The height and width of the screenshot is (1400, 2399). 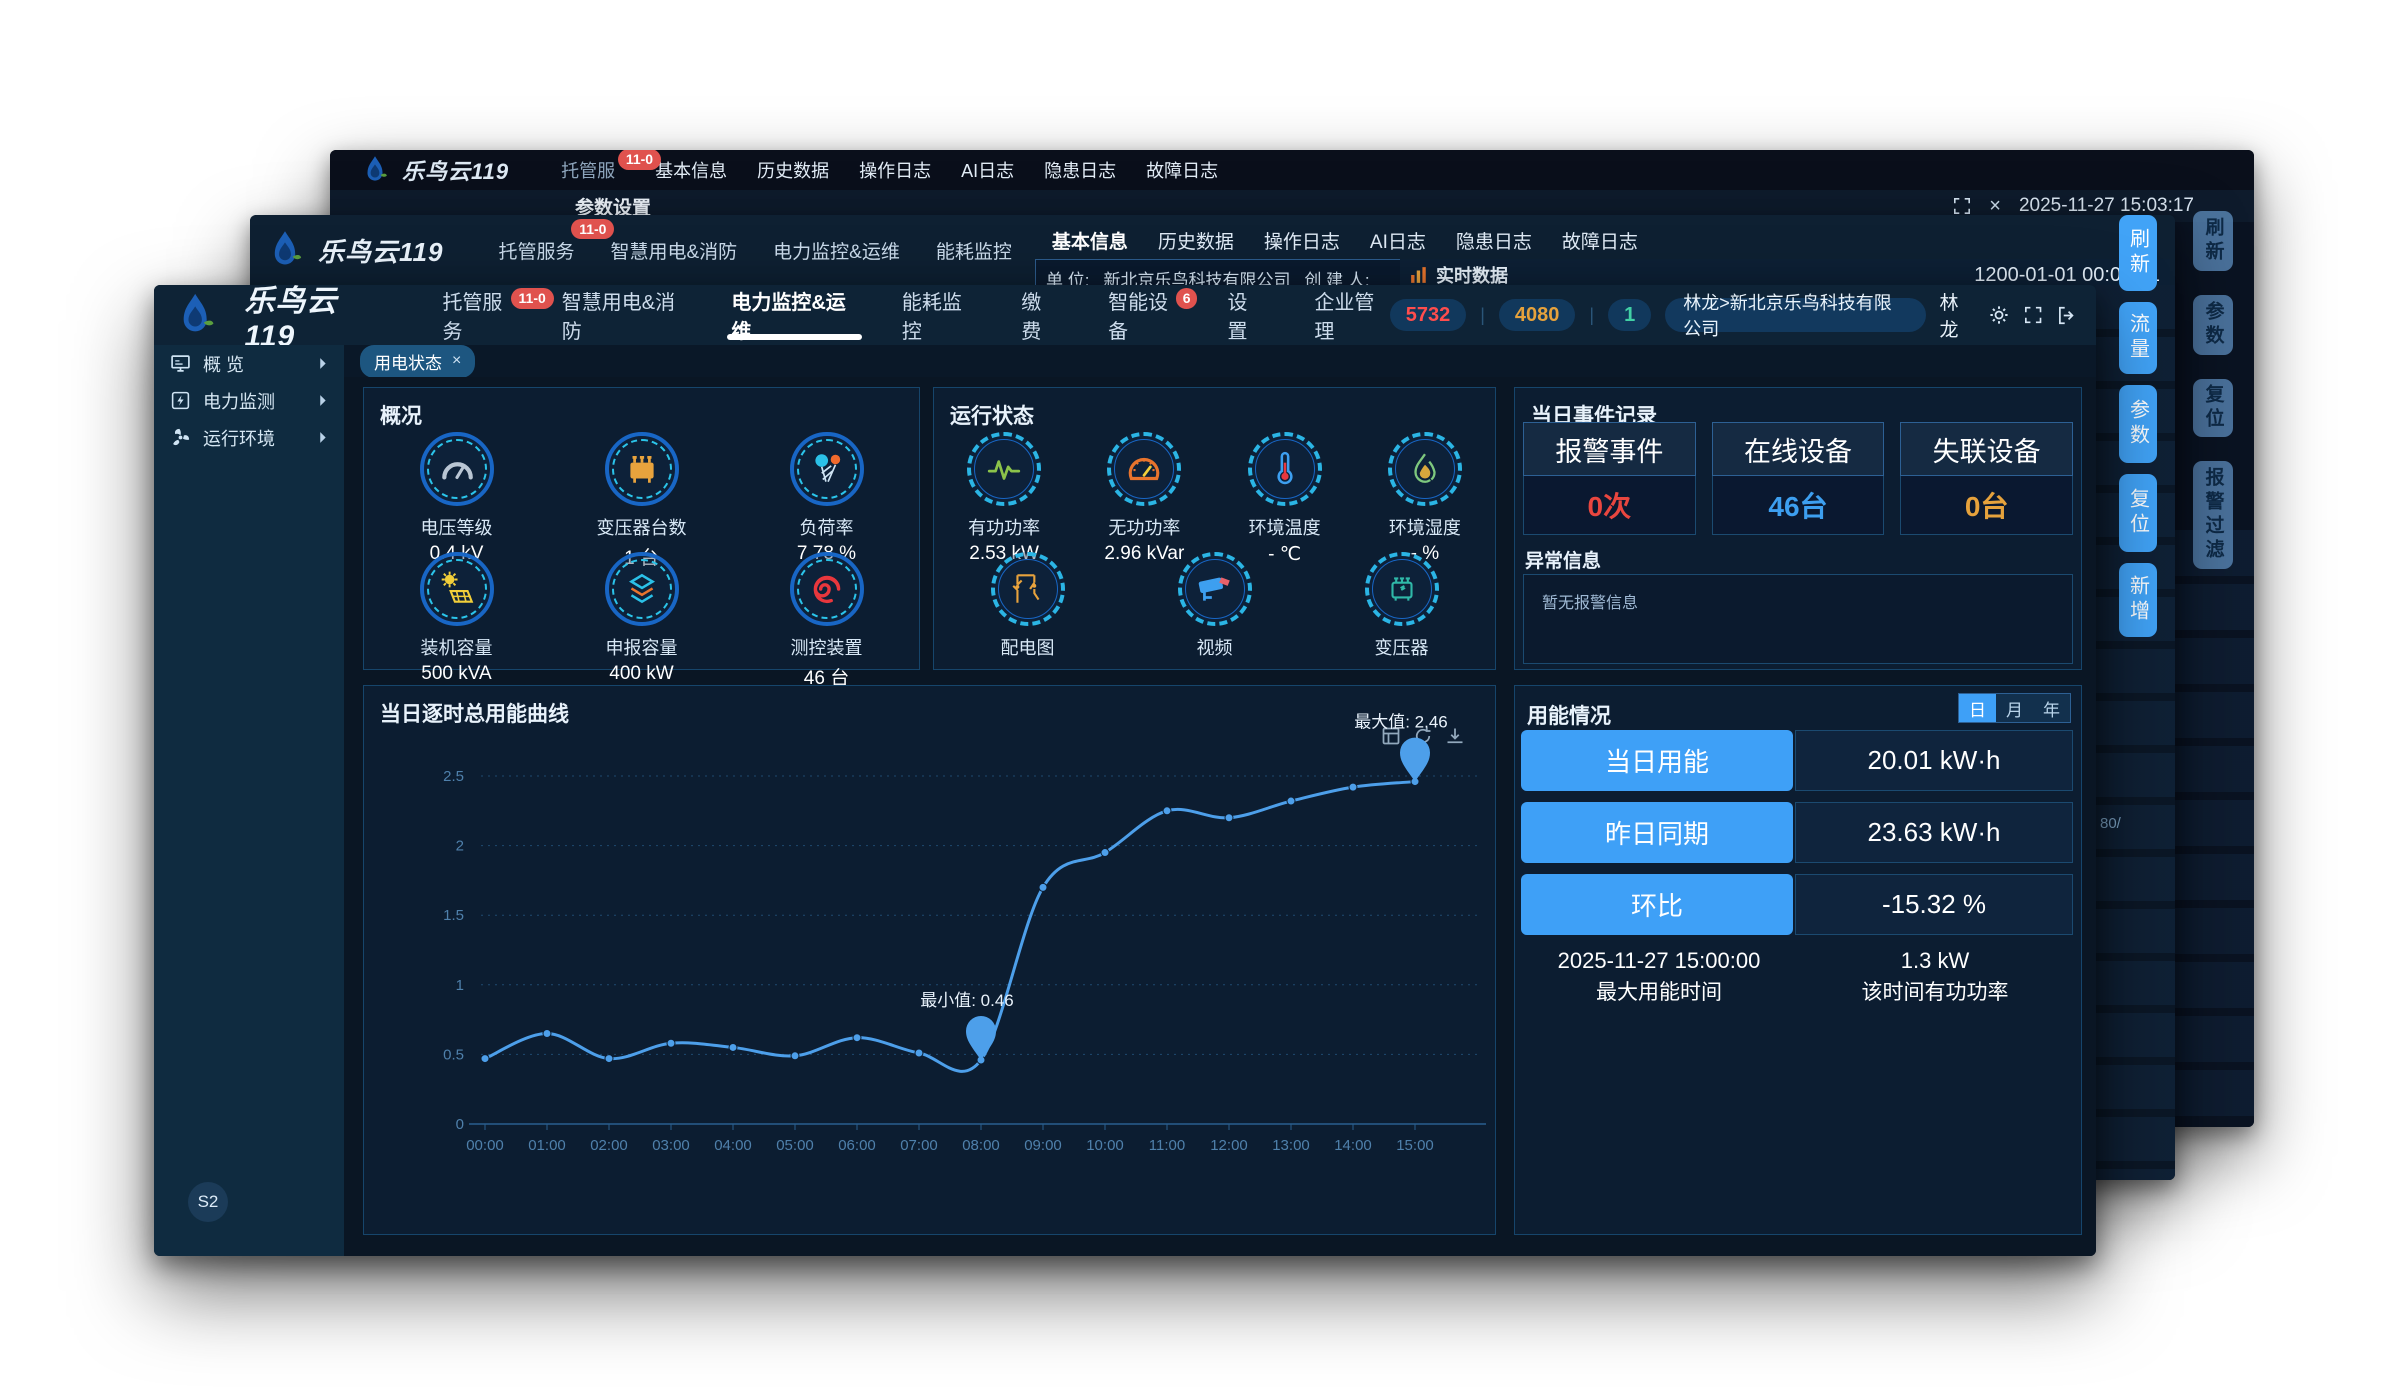 I want to click on download-icon, so click(x=1455, y=736).